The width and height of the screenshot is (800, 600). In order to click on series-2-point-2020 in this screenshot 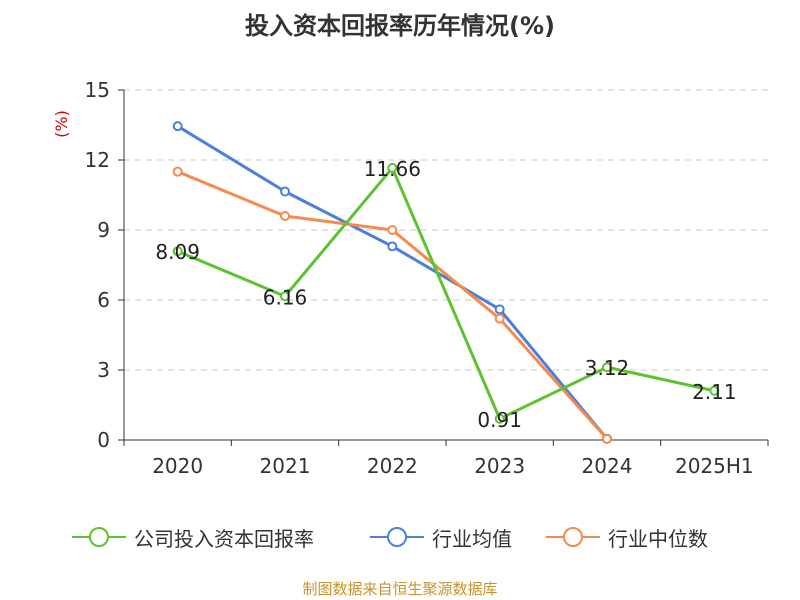, I will do `click(177, 171)`.